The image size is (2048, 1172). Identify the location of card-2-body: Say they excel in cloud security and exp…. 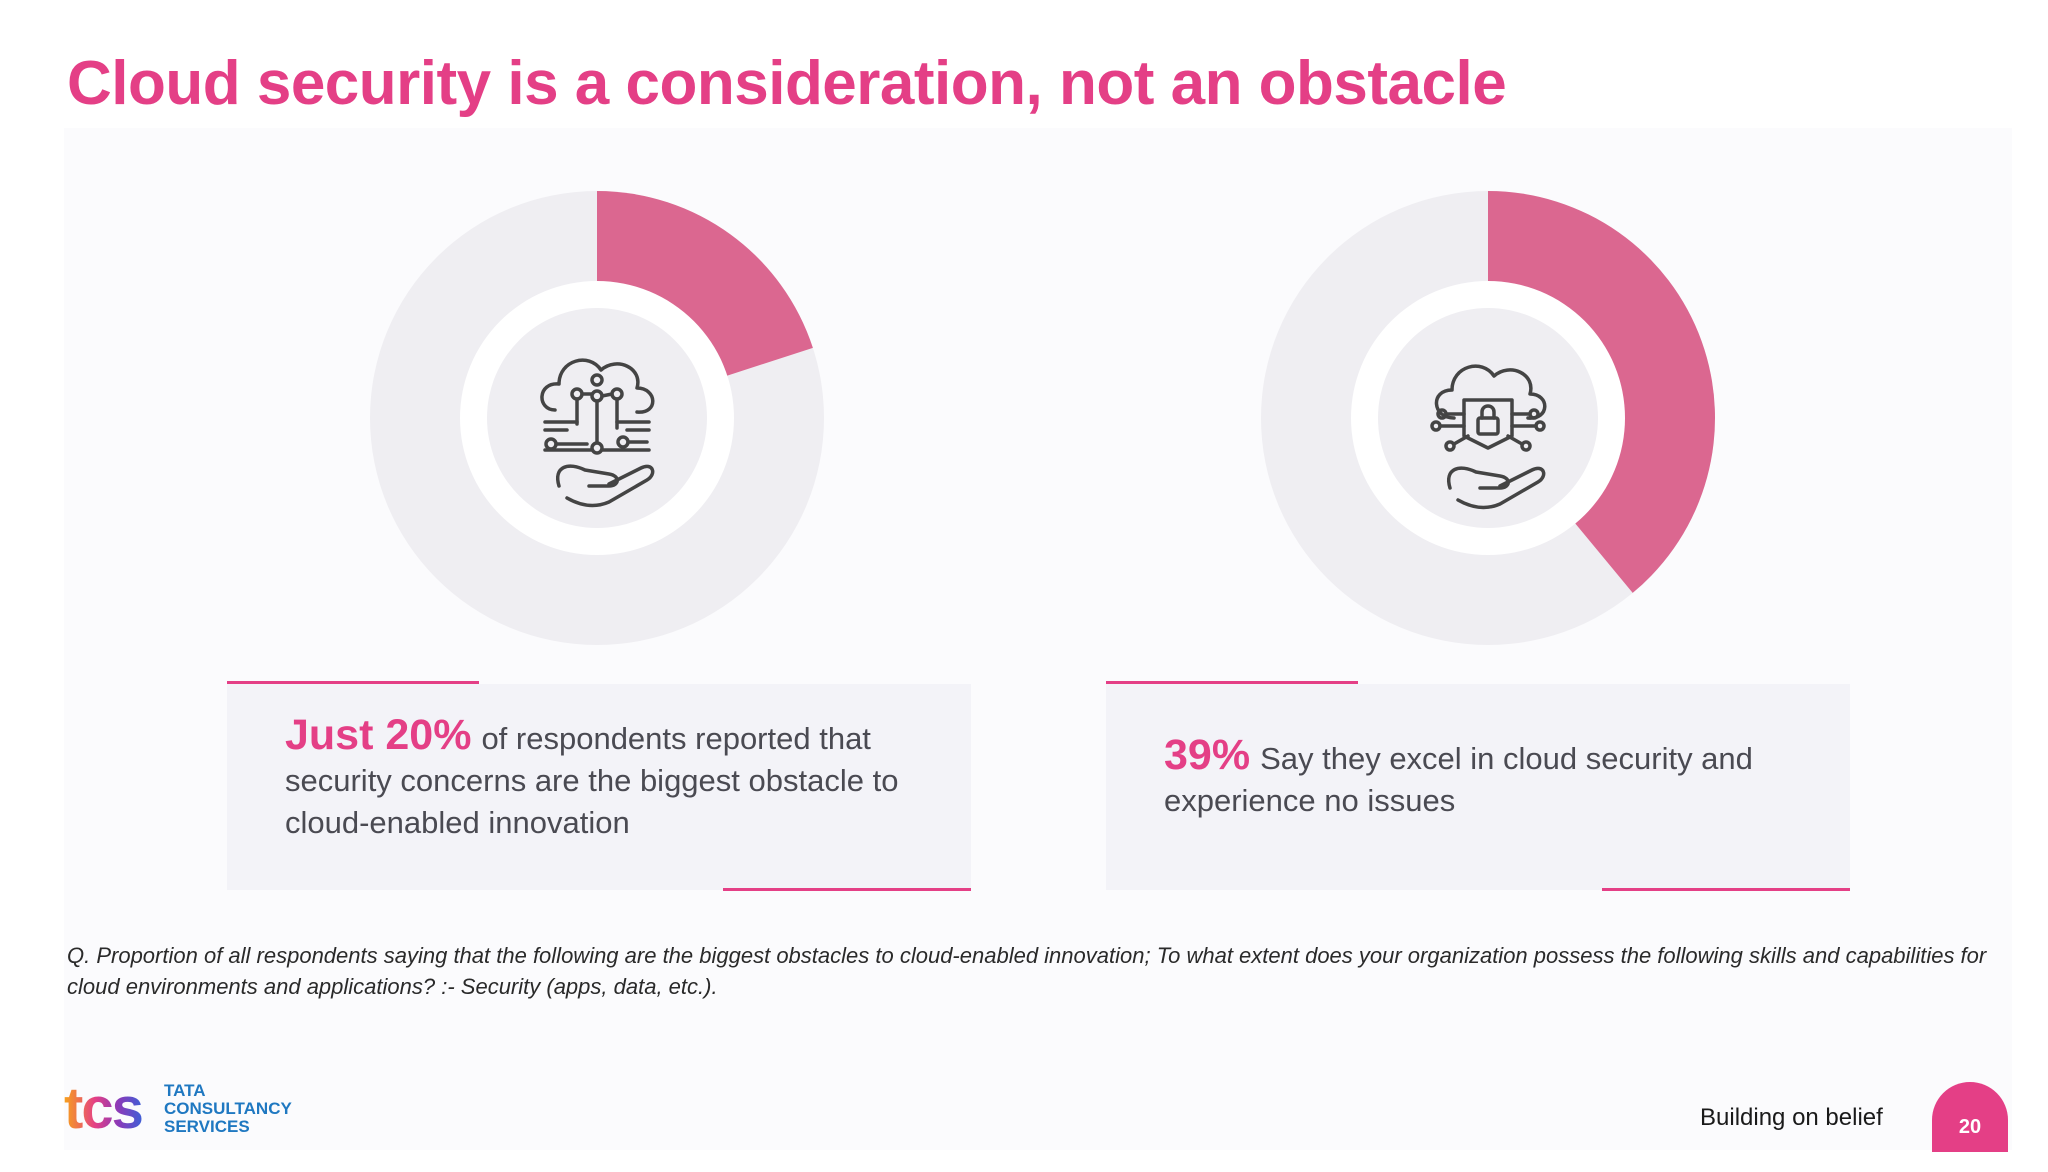
(1458, 779).